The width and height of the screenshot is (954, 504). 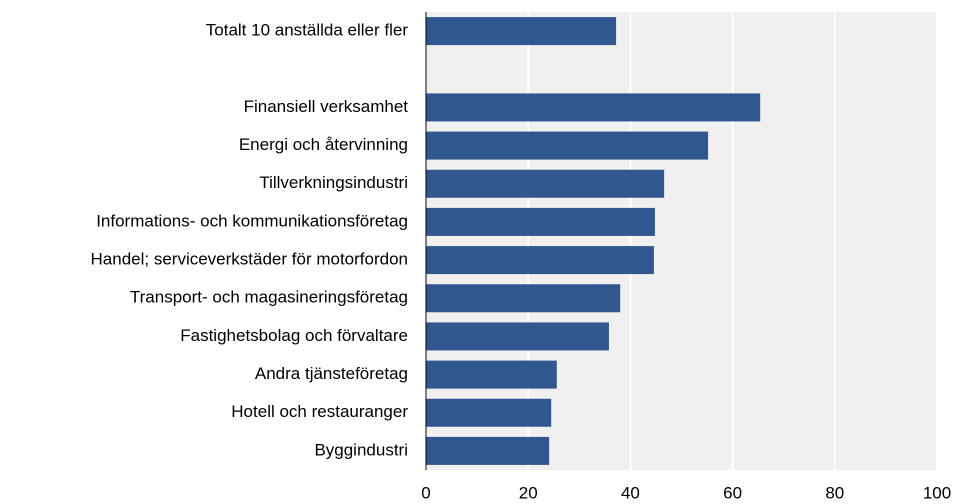 What do you see at coordinates (294, 335) in the screenshot?
I see `y-tick-label: Fastighetsbolag och förvaltare` at bounding box center [294, 335].